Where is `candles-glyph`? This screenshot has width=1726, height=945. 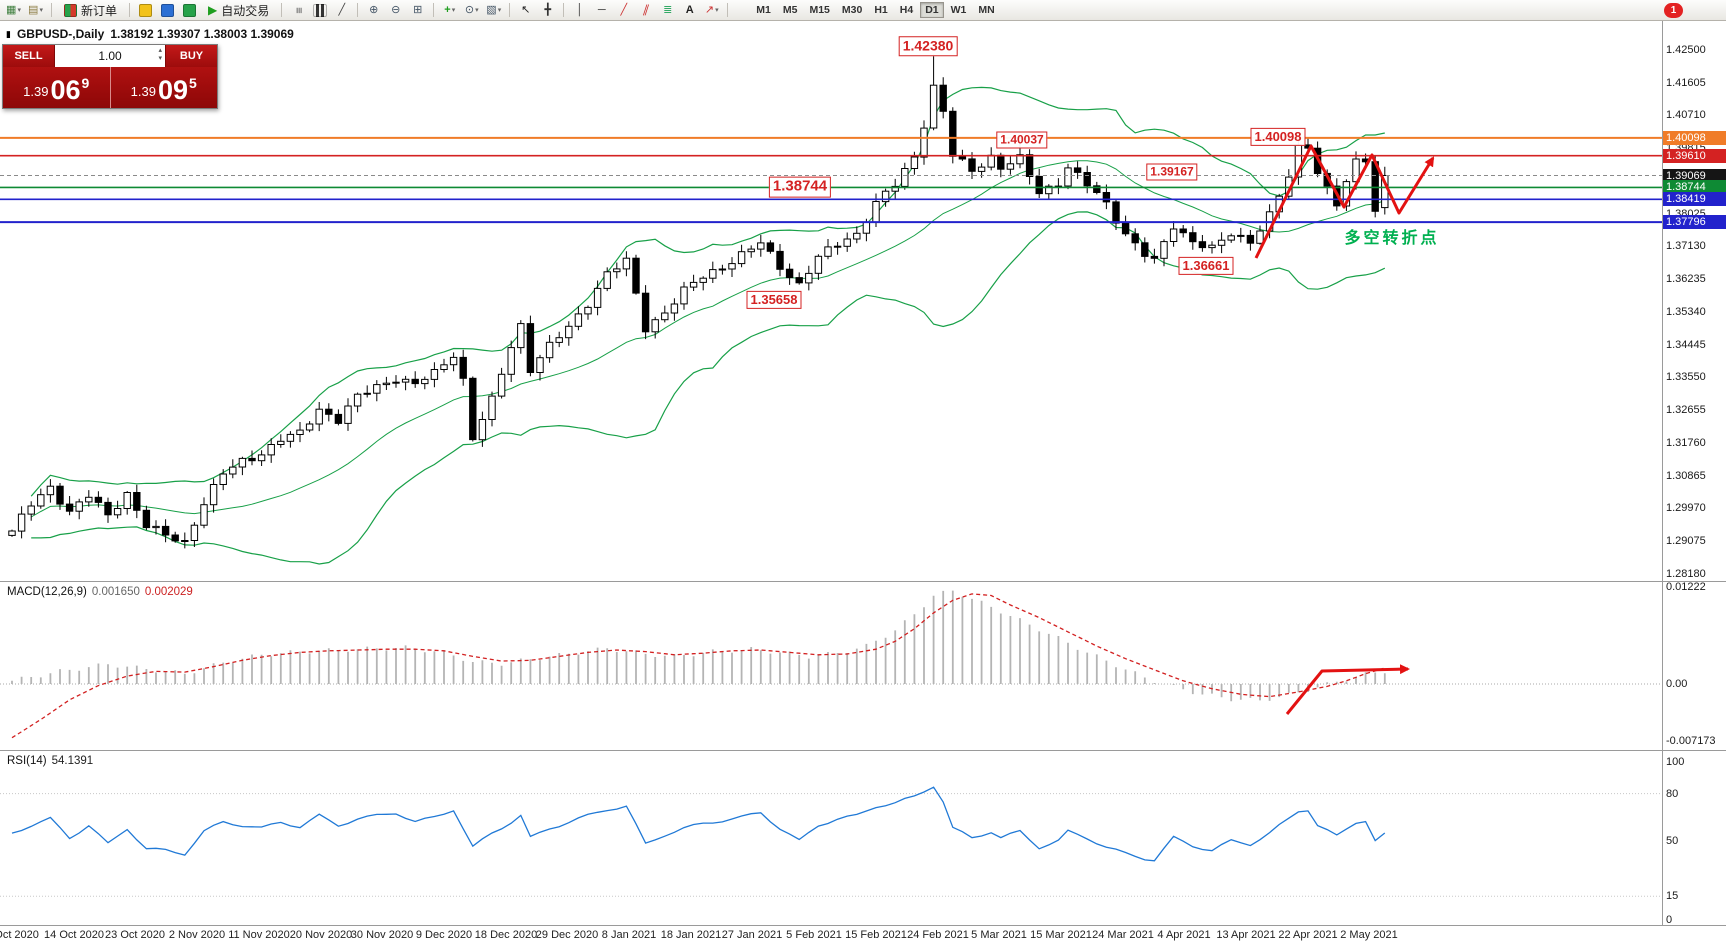
candles-glyph is located at coordinates (319, 10).